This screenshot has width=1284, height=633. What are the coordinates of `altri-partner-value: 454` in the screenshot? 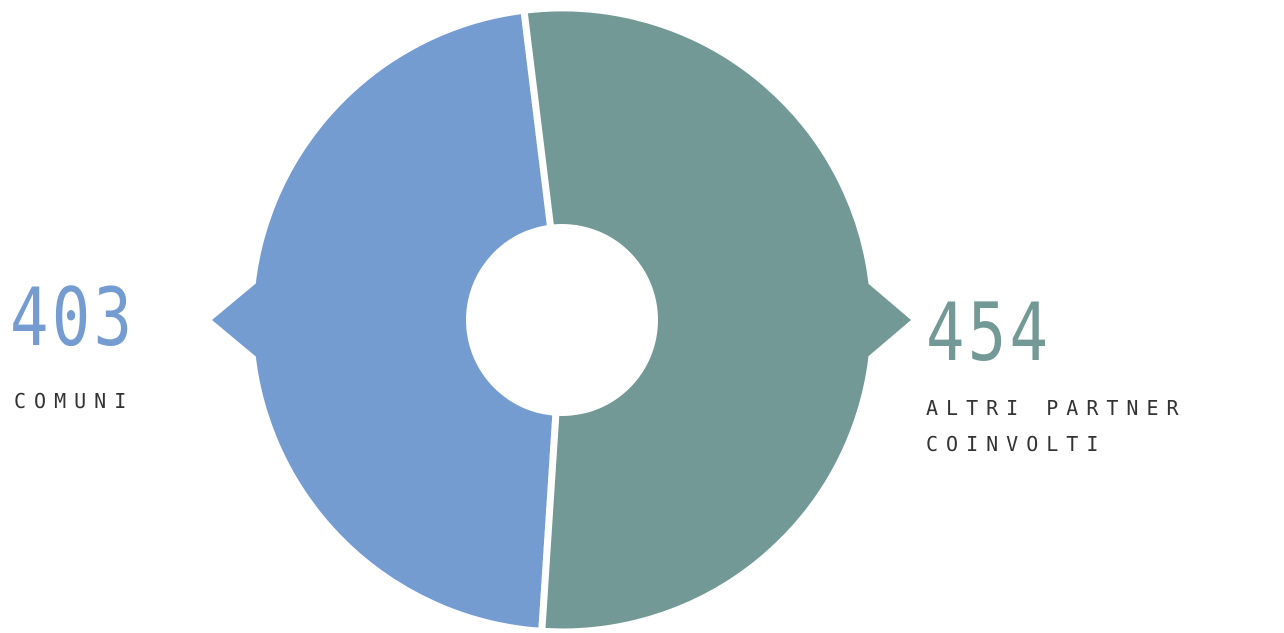 It's located at (989, 332).